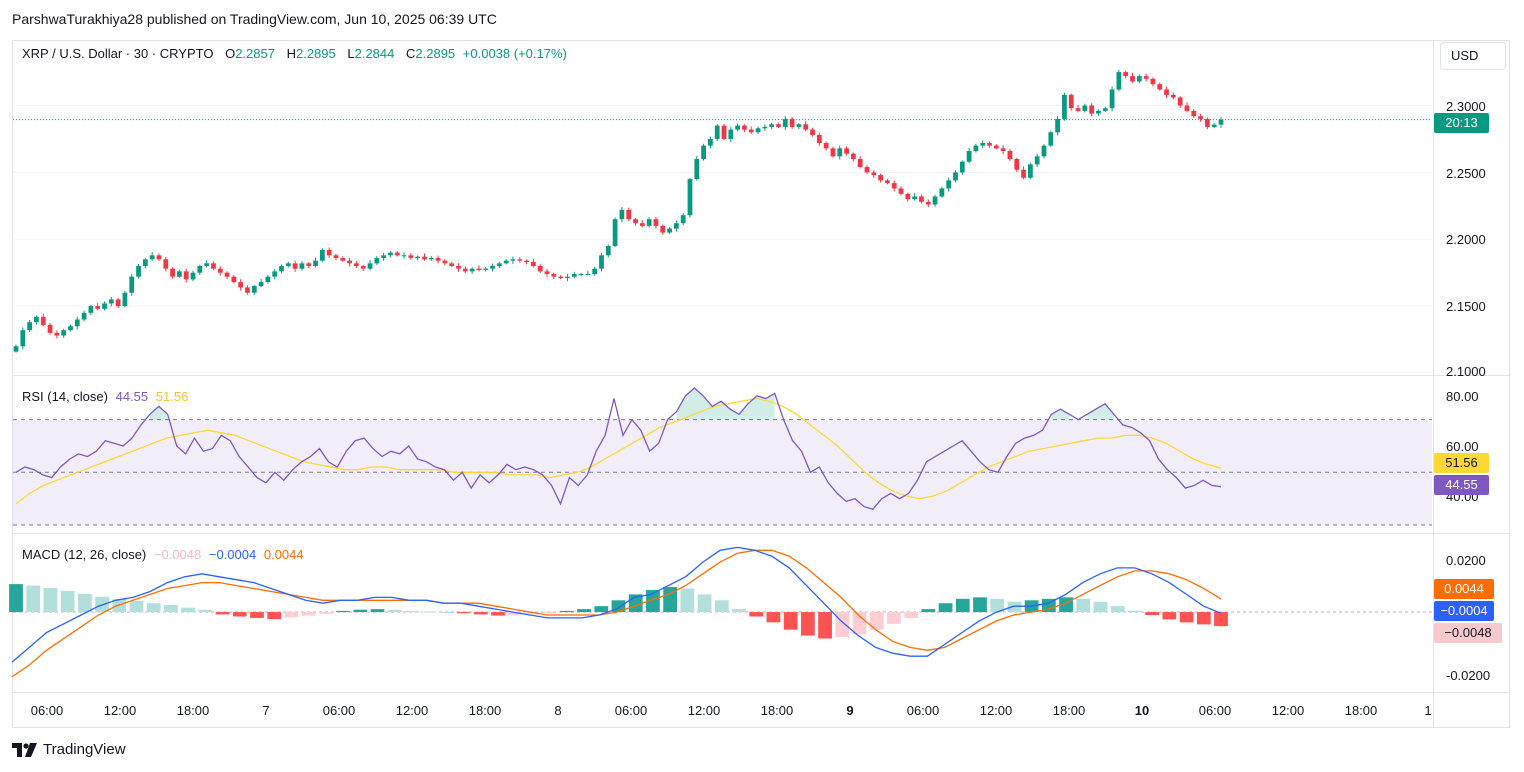  I want to click on pane-divider-macd, so click(761, 533).